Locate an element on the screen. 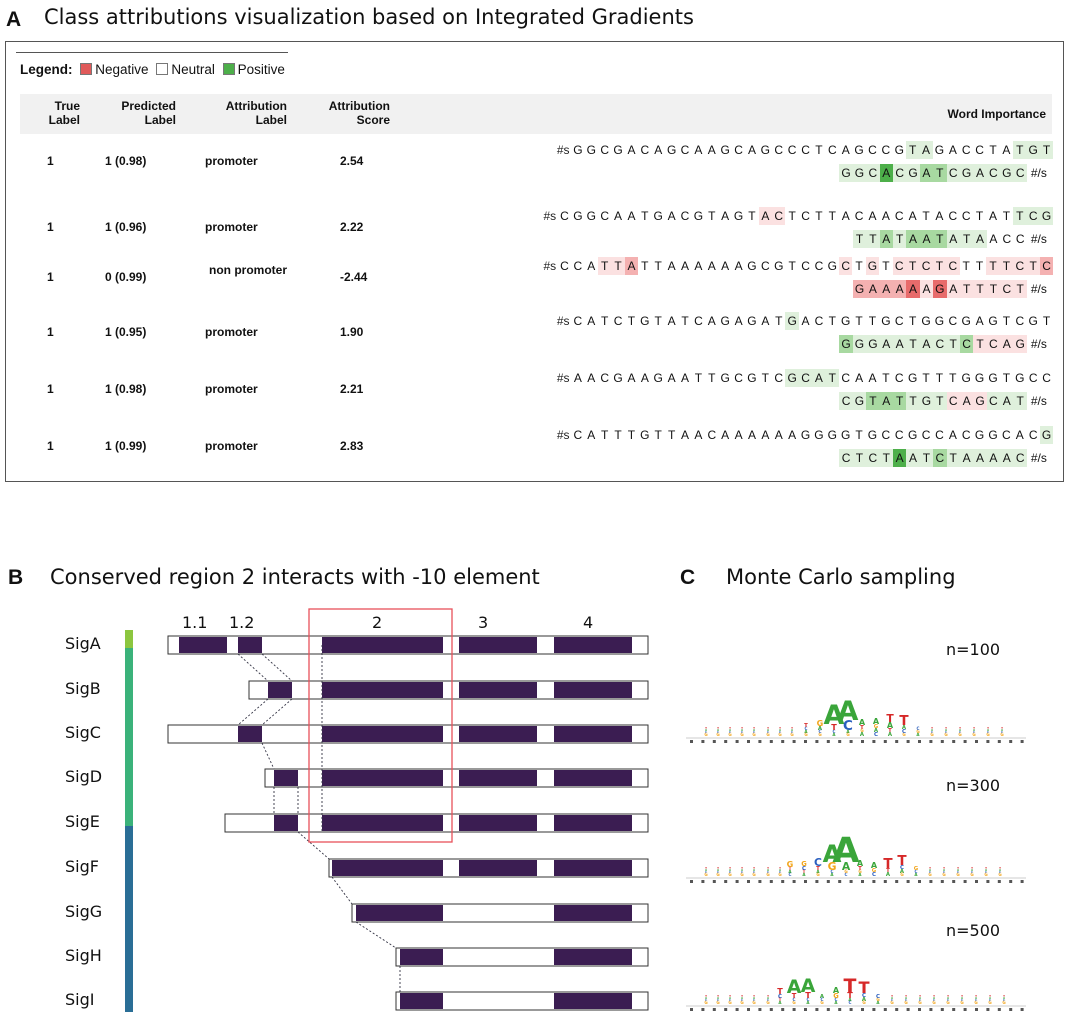 This screenshot has width=1072, height=1021. panel-c-letter: C is located at coordinates (688, 577).